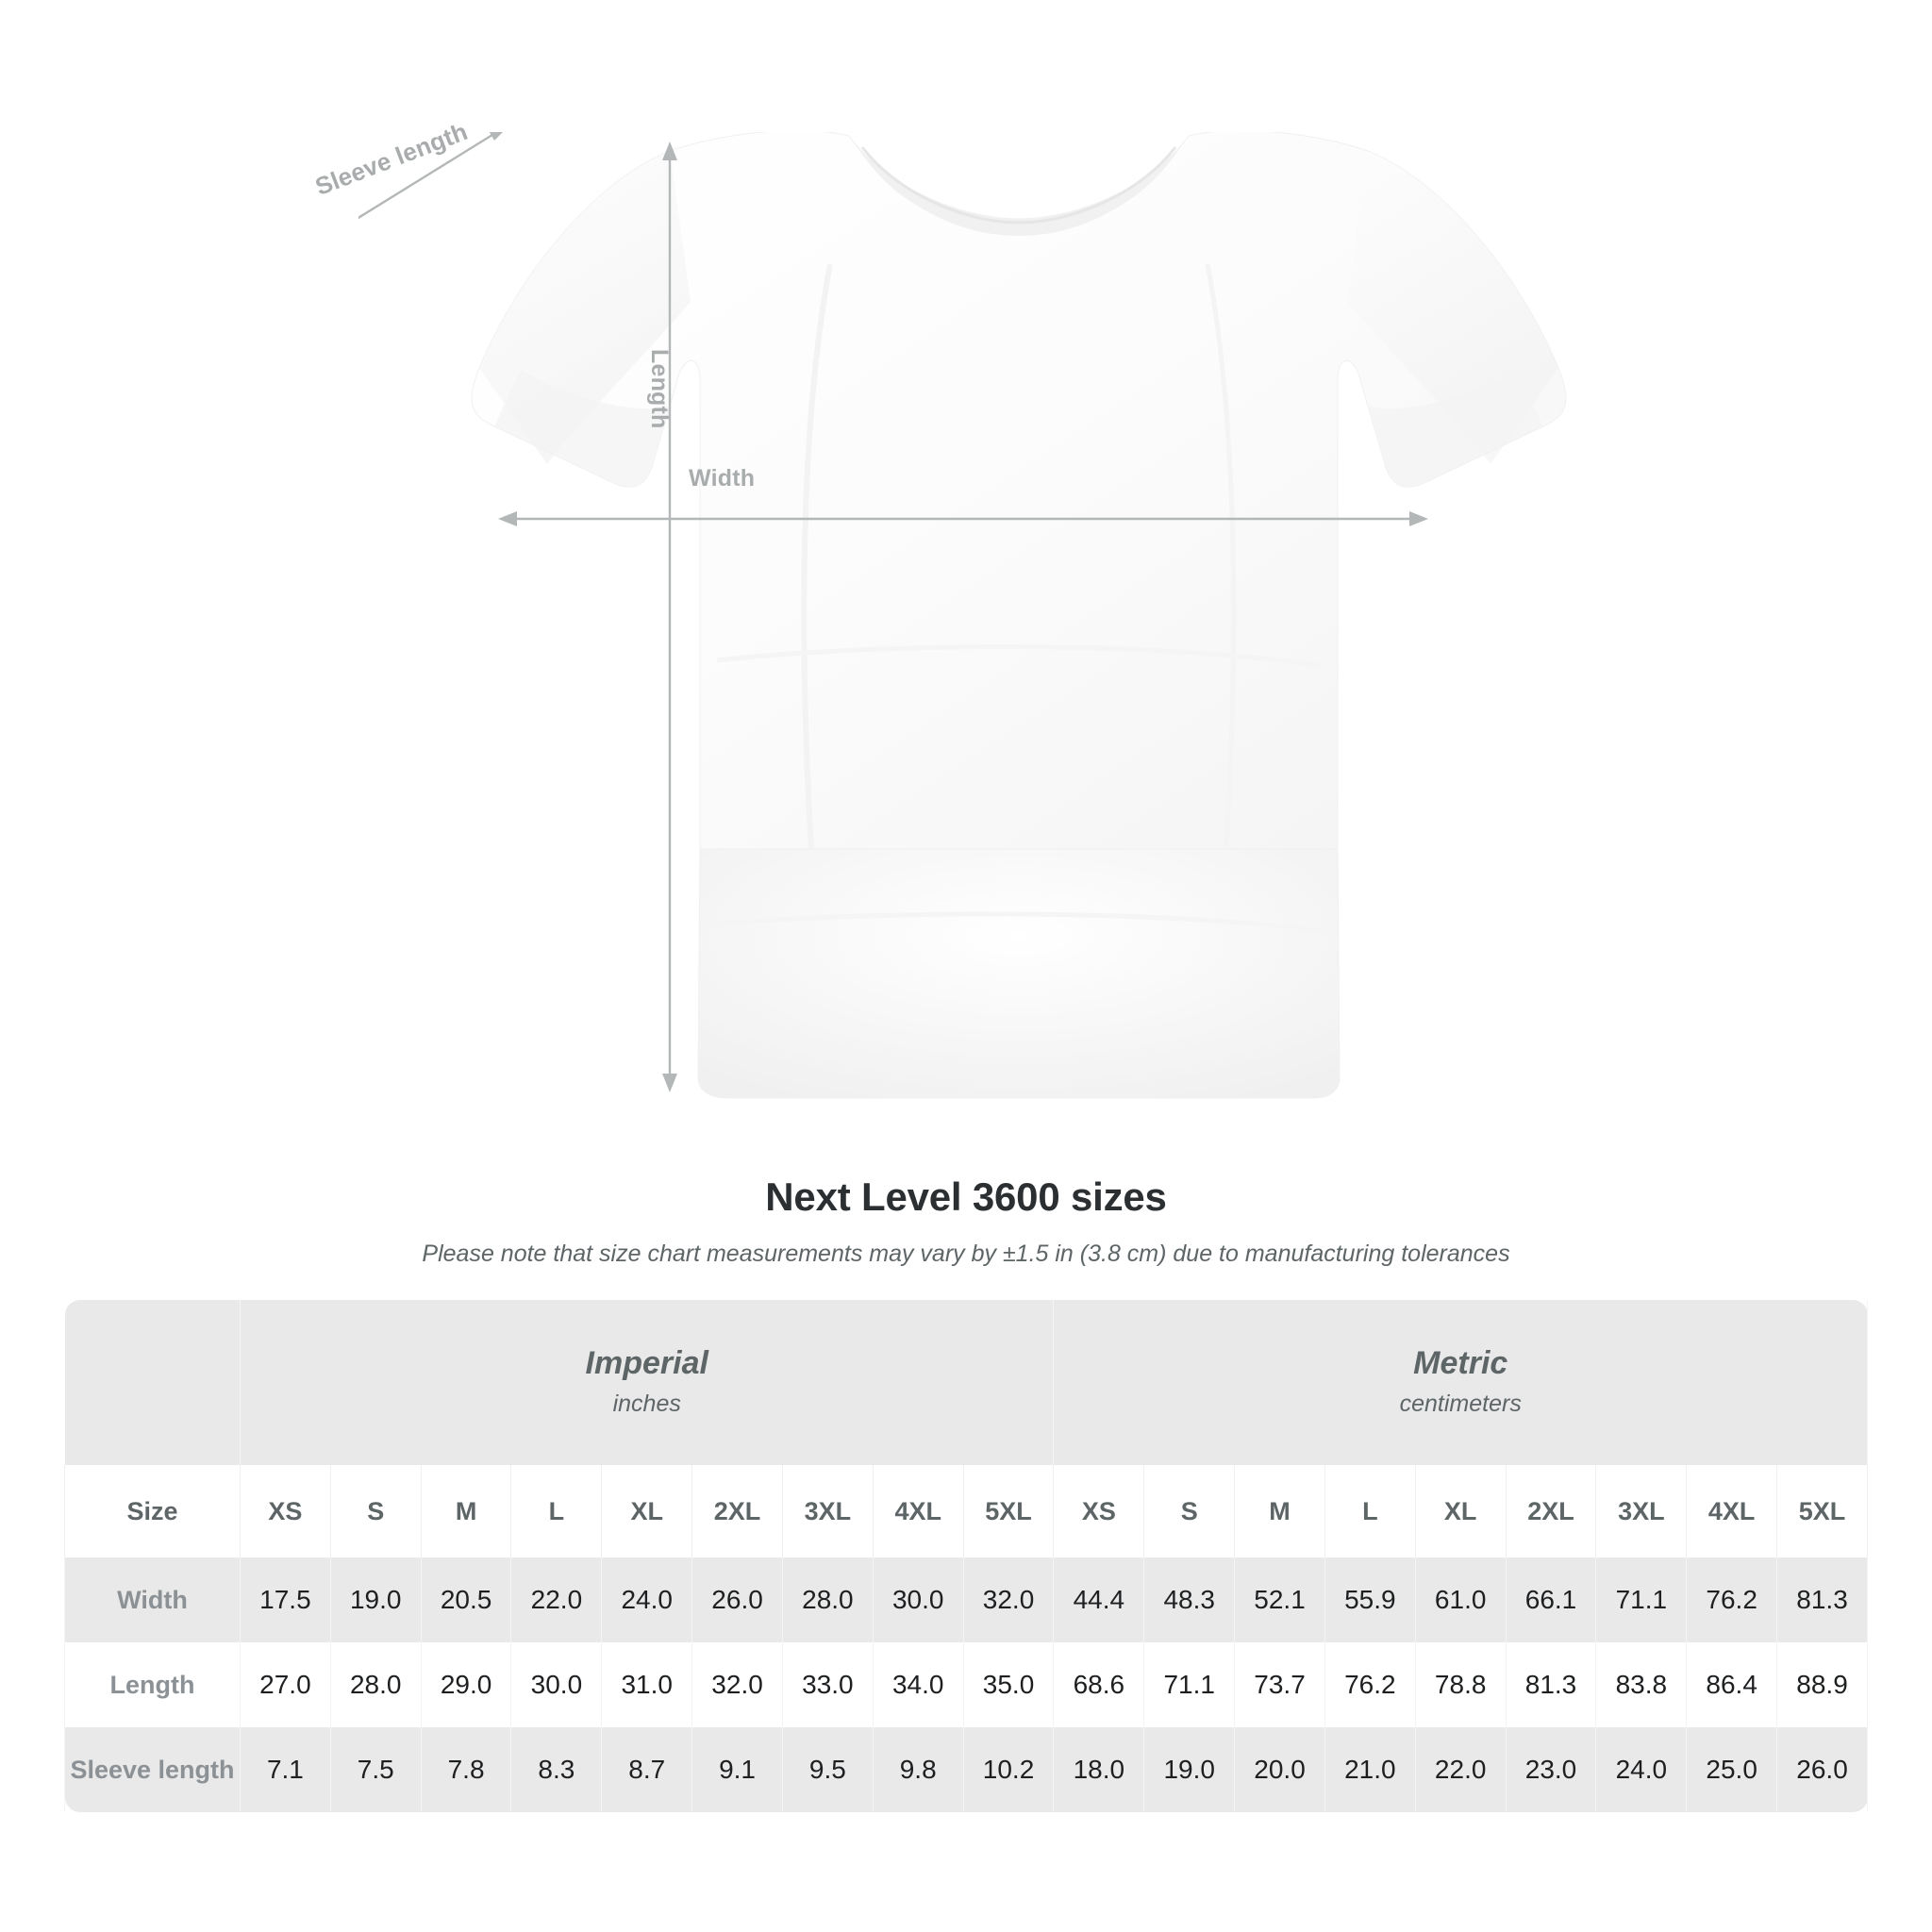 This screenshot has height=1932, width=1932. Describe the element at coordinates (670, 617) in the screenshot. I see `length-arrow` at that location.